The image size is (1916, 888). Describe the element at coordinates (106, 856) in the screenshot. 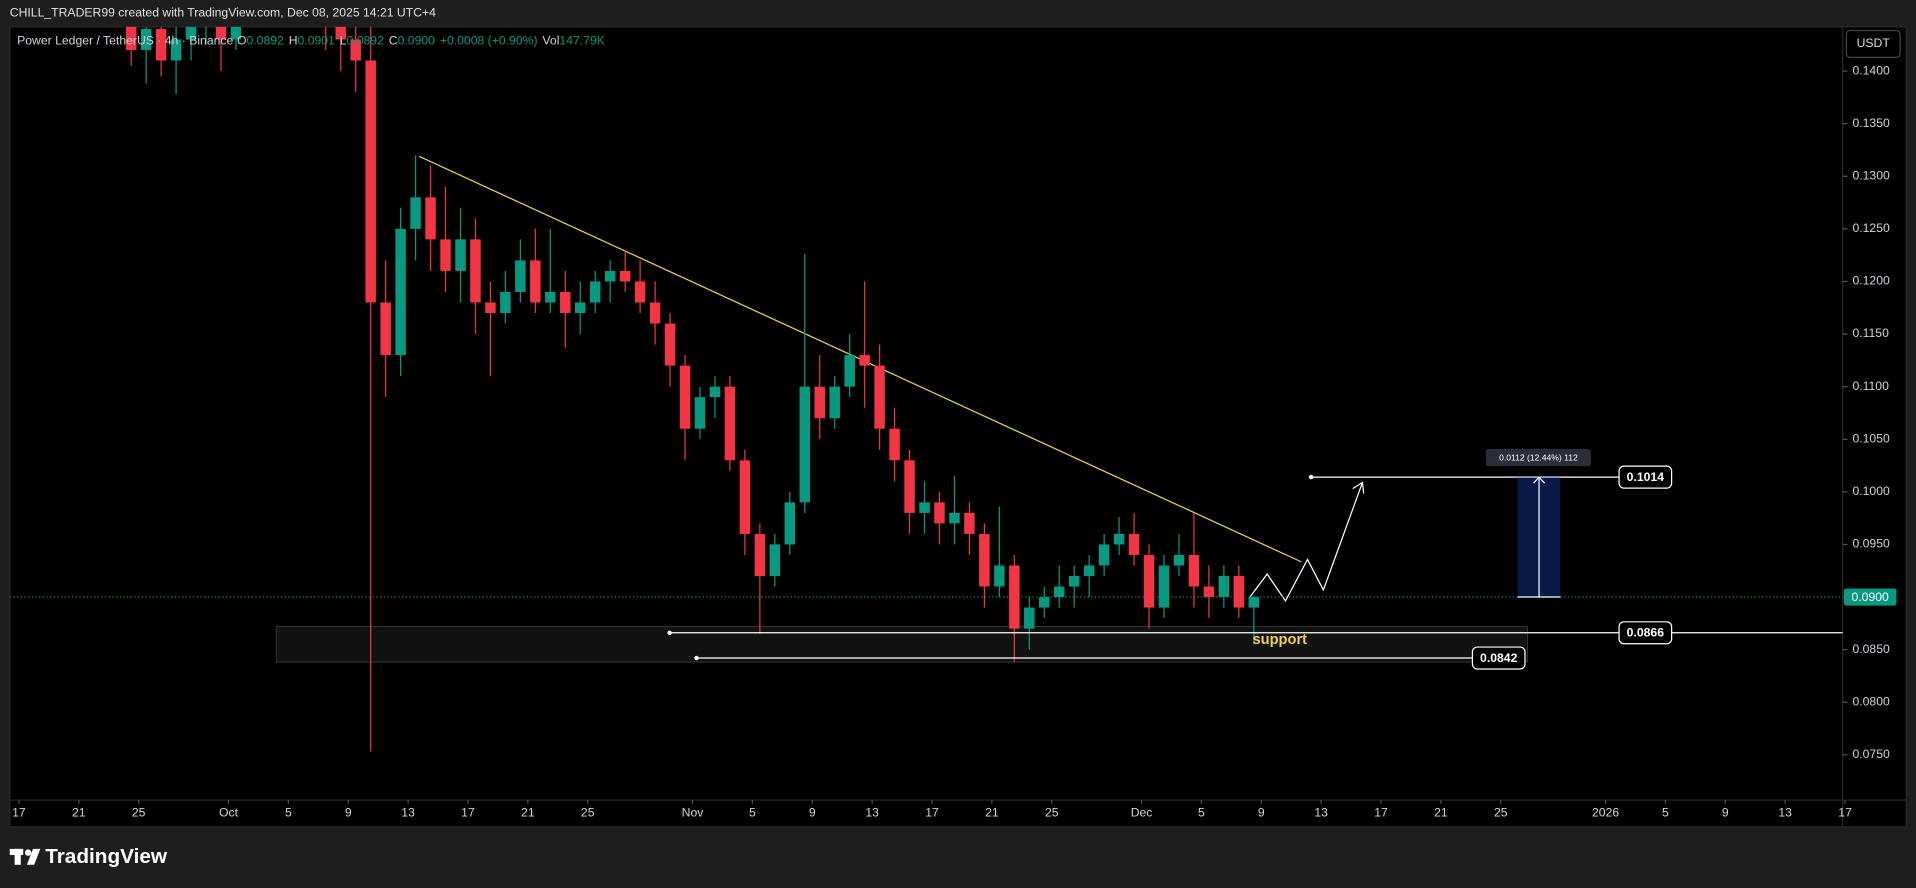

I see `brand: TradingView` at that location.